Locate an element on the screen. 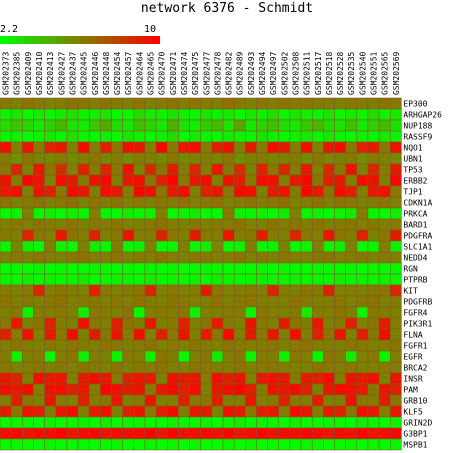 The image size is (454, 453). column-label: GSM202535 is located at coordinates (351, 73).